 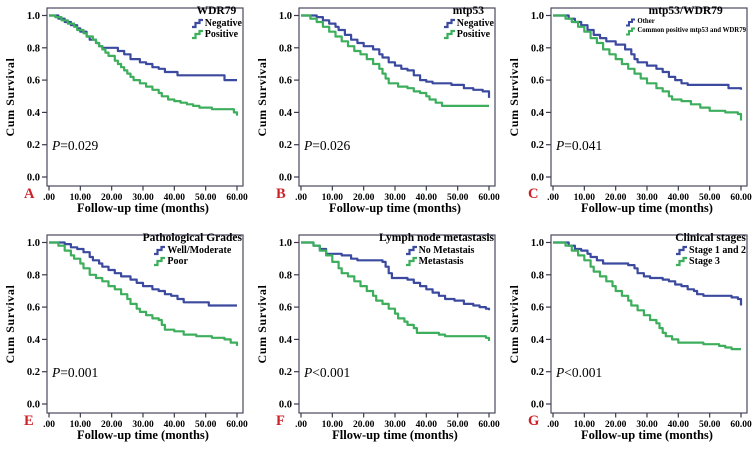 What do you see at coordinates (583, 145) in the screenshot?
I see `p-value-text: =0.041` at bounding box center [583, 145].